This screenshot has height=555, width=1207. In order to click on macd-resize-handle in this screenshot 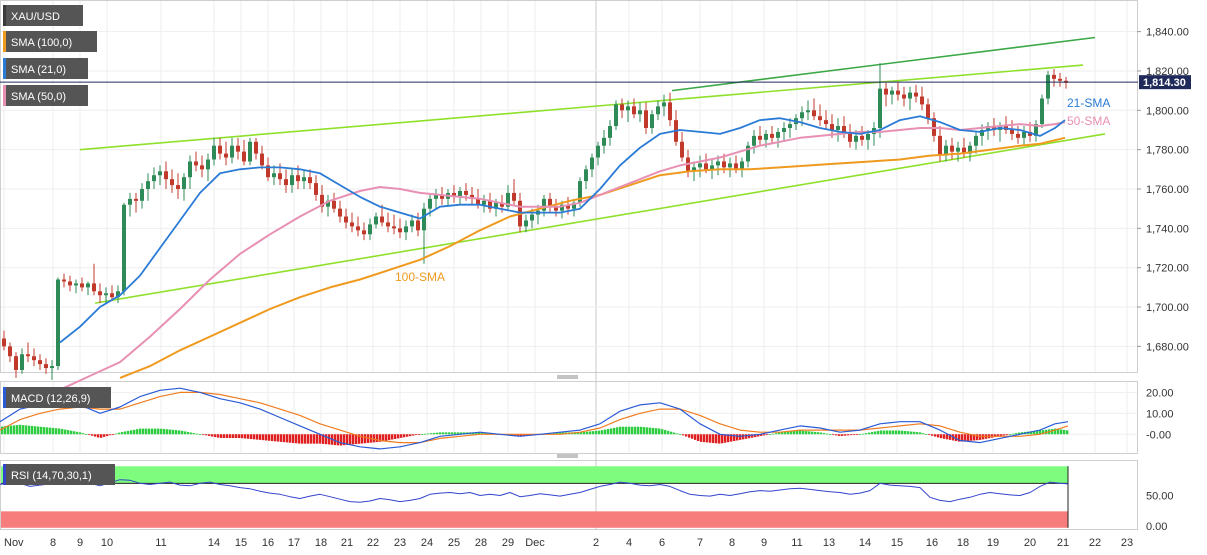, I will do `click(567, 377)`.